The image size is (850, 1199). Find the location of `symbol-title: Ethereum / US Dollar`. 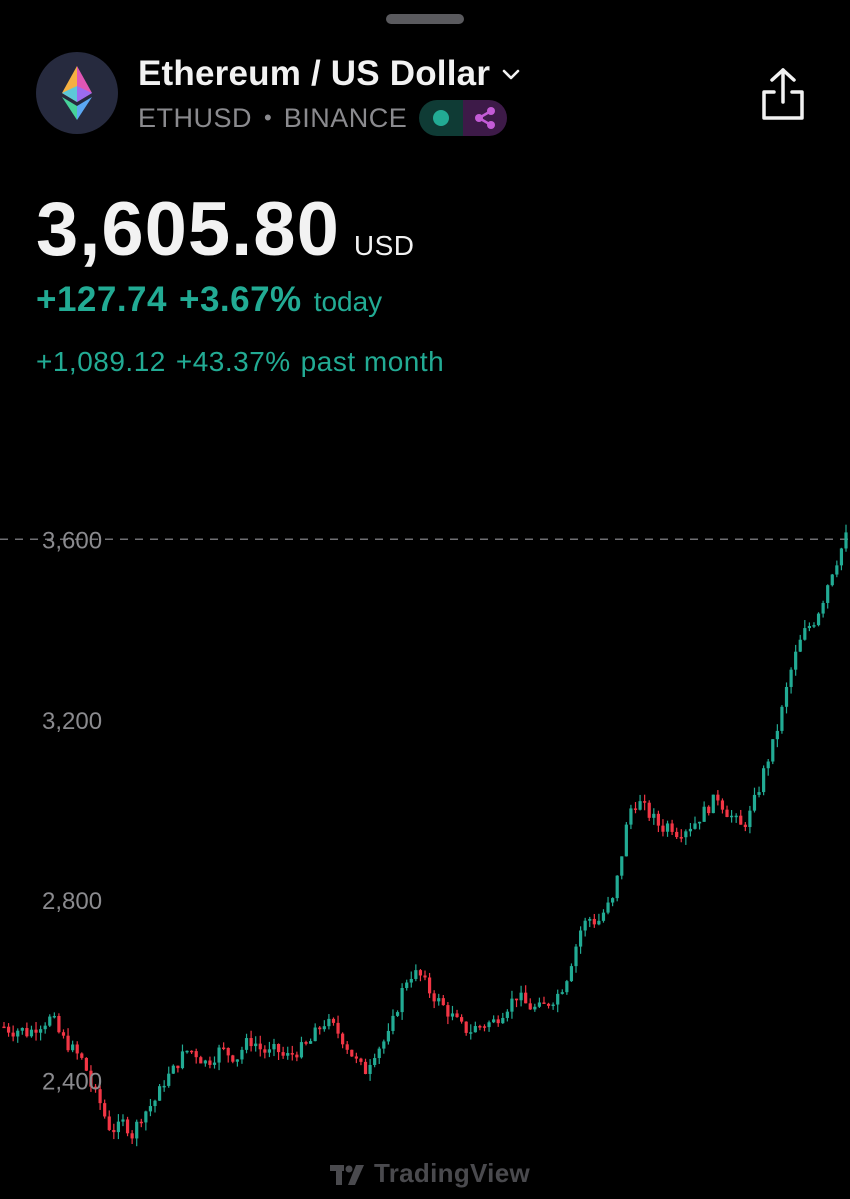

symbol-title: Ethereum / US Dollar is located at coordinates (314, 73).